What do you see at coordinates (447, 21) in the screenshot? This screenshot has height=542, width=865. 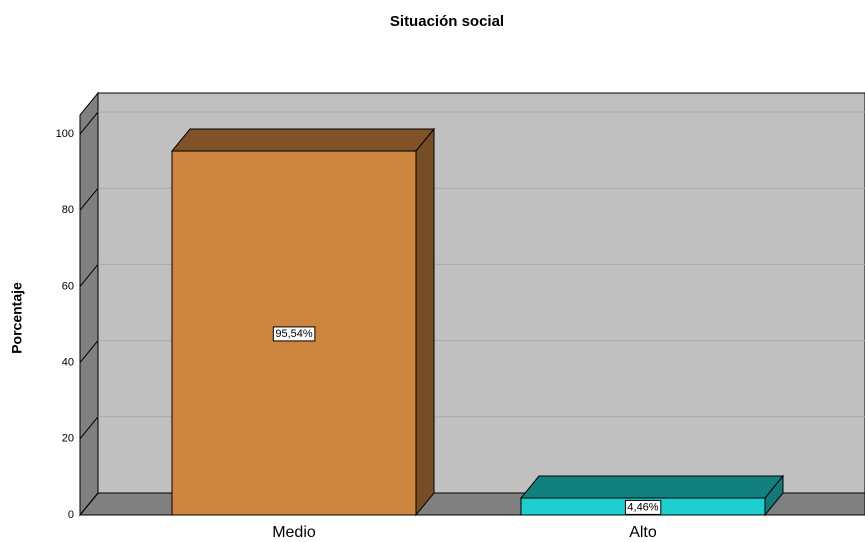 I see `chart-title: Situación social` at bounding box center [447, 21].